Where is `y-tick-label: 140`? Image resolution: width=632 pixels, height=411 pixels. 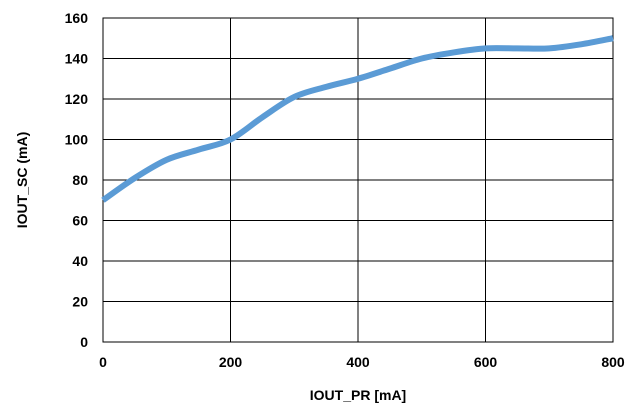
y-tick-label: 140 is located at coordinates (77, 59).